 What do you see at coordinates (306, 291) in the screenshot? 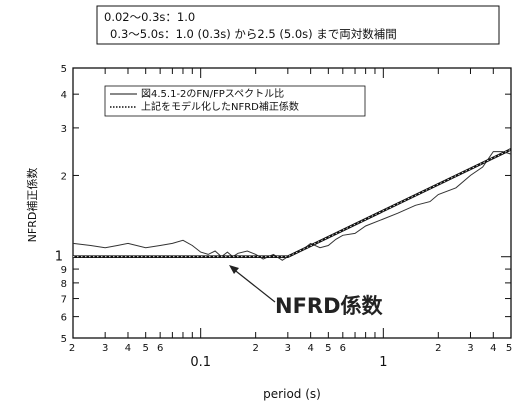
I see `annotation: NFRD係数` at bounding box center [306, 291].